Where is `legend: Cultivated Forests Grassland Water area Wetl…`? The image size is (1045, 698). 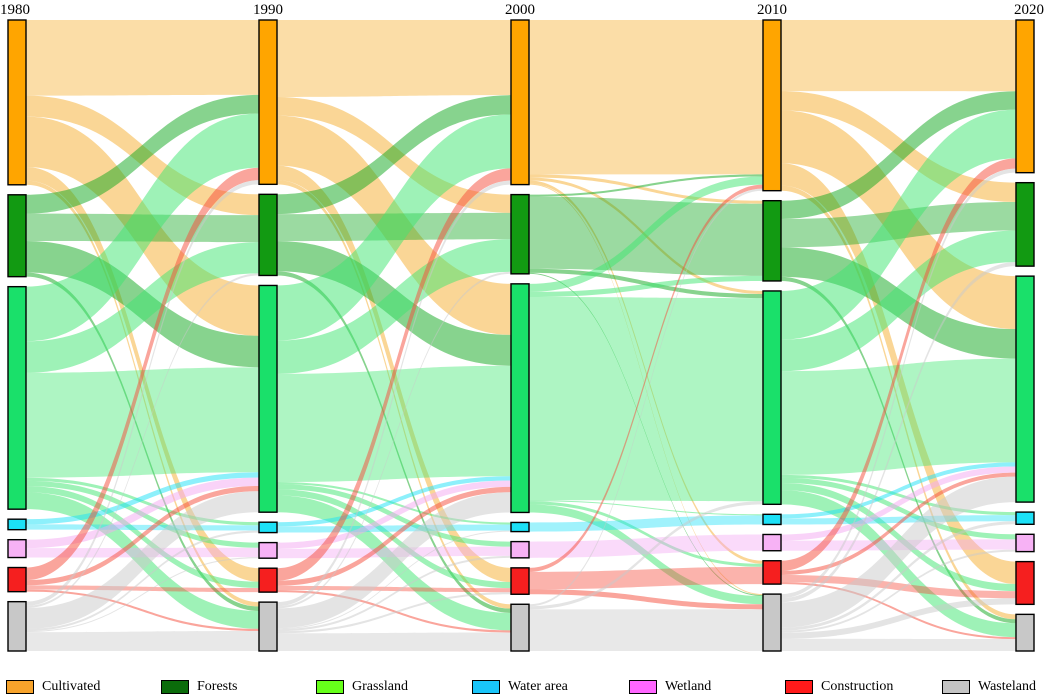 legend: Cultivated Forests Grassland Water area Wetl… is located at coordinates (522, 687).